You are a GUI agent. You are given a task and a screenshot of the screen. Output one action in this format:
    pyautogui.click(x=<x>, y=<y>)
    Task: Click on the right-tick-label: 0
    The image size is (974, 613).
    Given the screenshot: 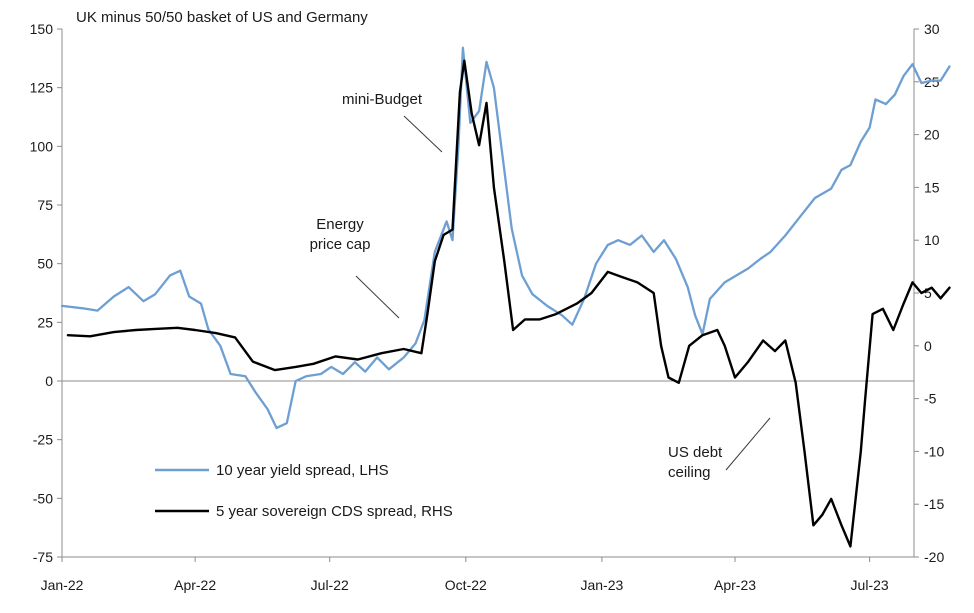 What is the action you would take?
    pyautogui.click(x=928, y=346)
    